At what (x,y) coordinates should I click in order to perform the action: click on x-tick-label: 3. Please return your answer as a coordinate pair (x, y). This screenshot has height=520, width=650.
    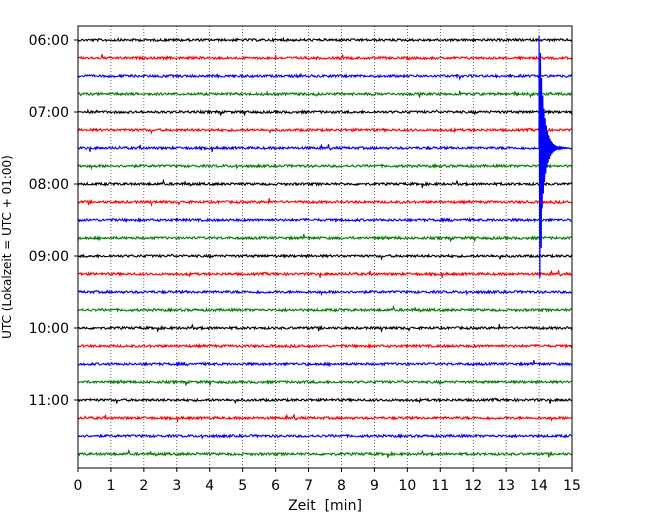
    Looking at the image, I should click on (176, 486).